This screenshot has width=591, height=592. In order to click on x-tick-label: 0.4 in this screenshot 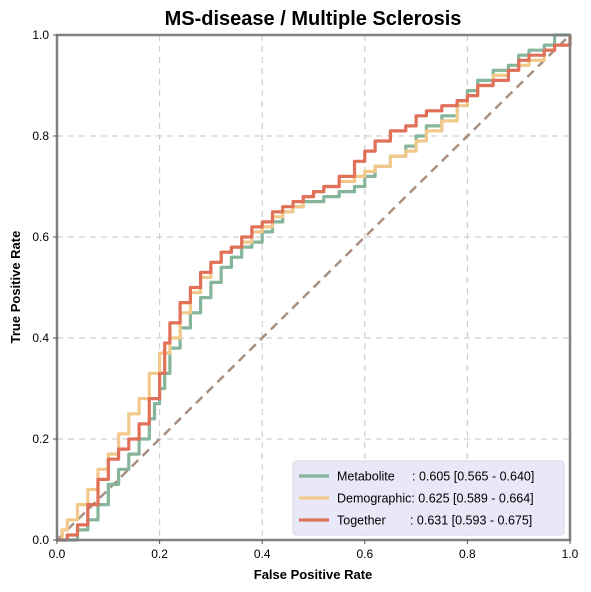, I will do `click(262, 554)`.